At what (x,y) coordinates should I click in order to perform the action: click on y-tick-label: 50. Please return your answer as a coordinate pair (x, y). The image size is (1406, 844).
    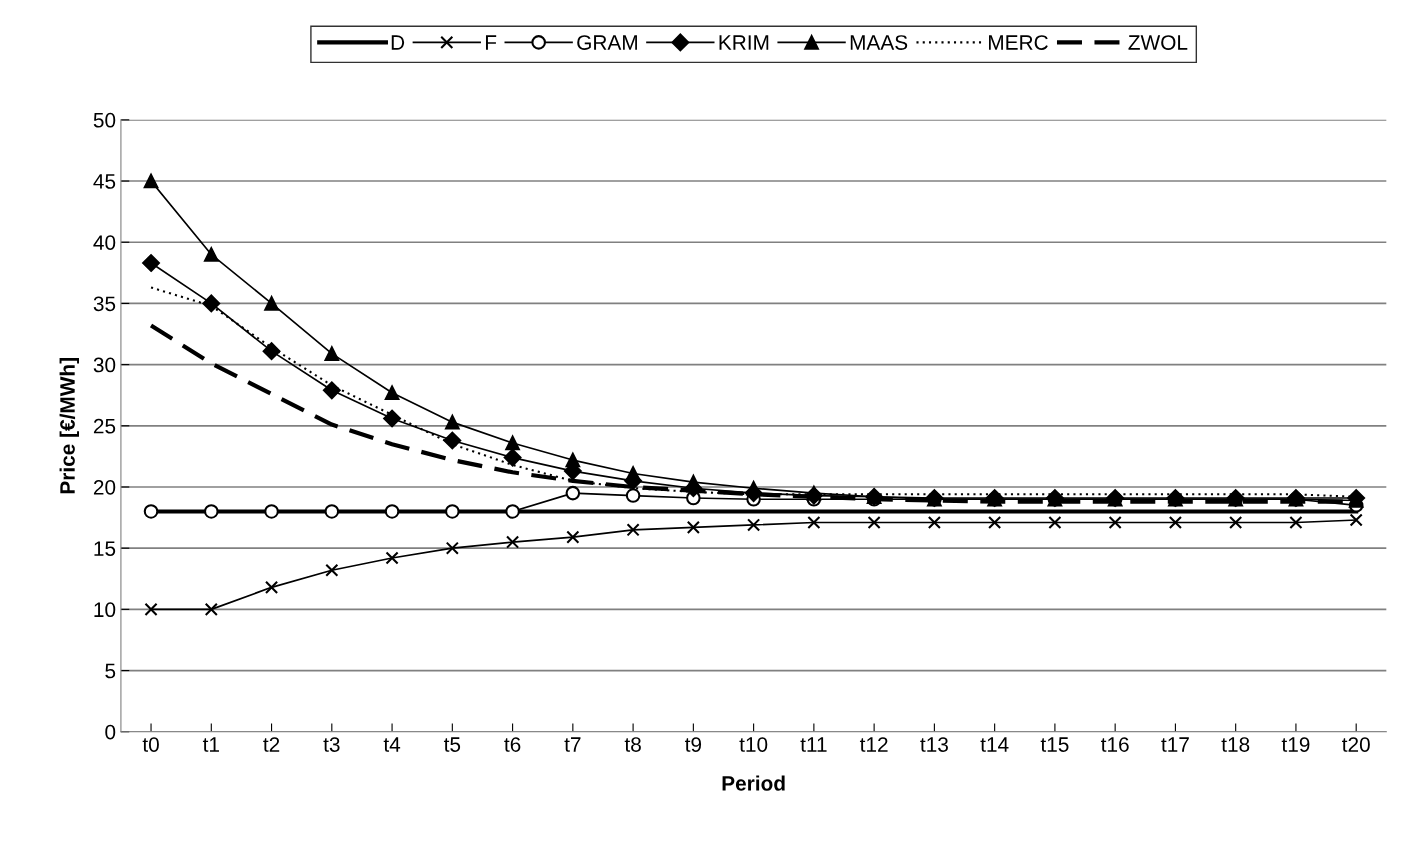
    Looking at the image, I should click on (104, 120).